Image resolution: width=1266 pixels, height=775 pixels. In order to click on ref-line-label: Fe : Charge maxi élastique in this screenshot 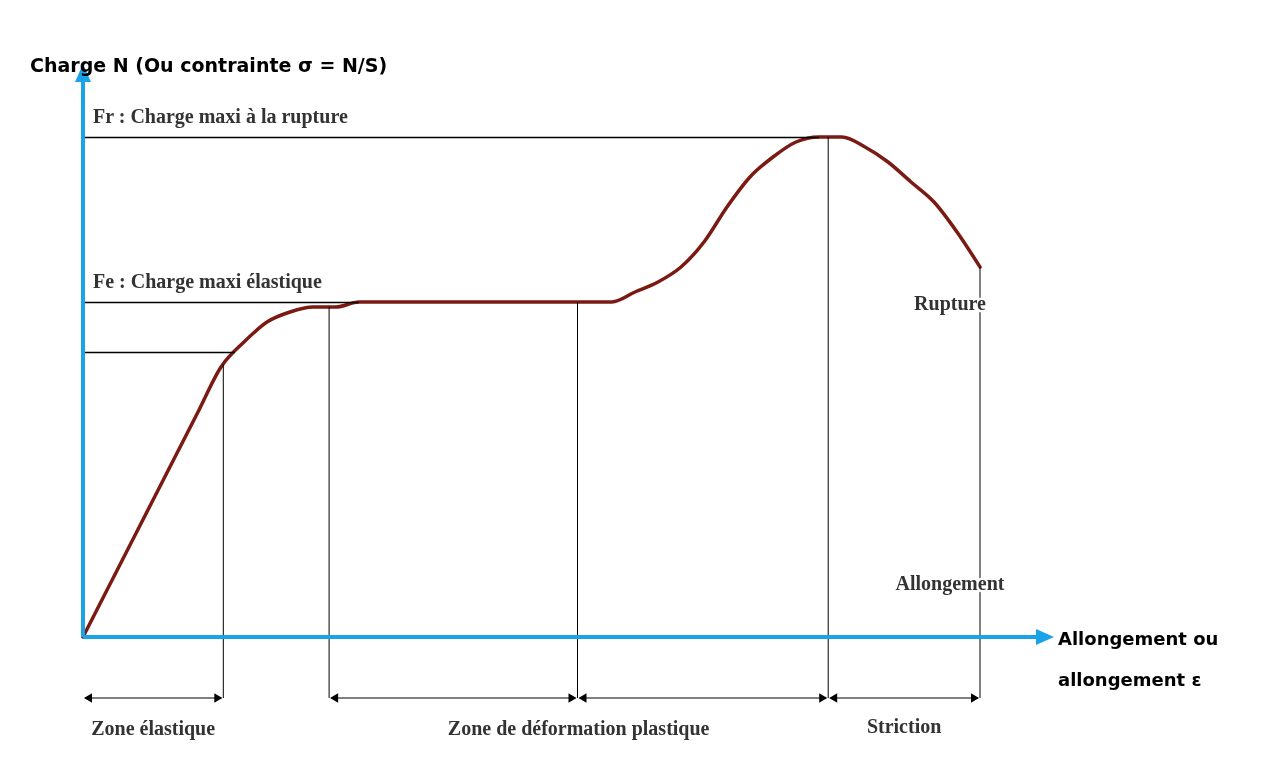, I will do `click(207, 281)`.